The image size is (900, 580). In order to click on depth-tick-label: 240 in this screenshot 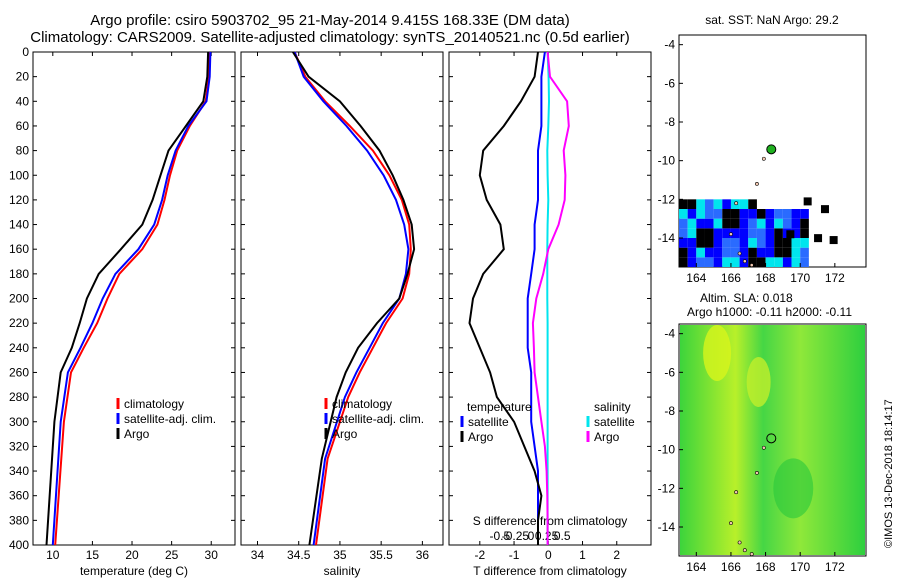, I will do `click(19, 348)`.